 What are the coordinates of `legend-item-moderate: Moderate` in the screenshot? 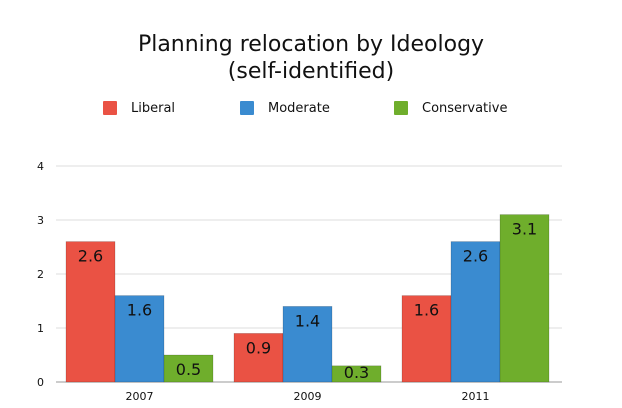 It's located at (285, 108).